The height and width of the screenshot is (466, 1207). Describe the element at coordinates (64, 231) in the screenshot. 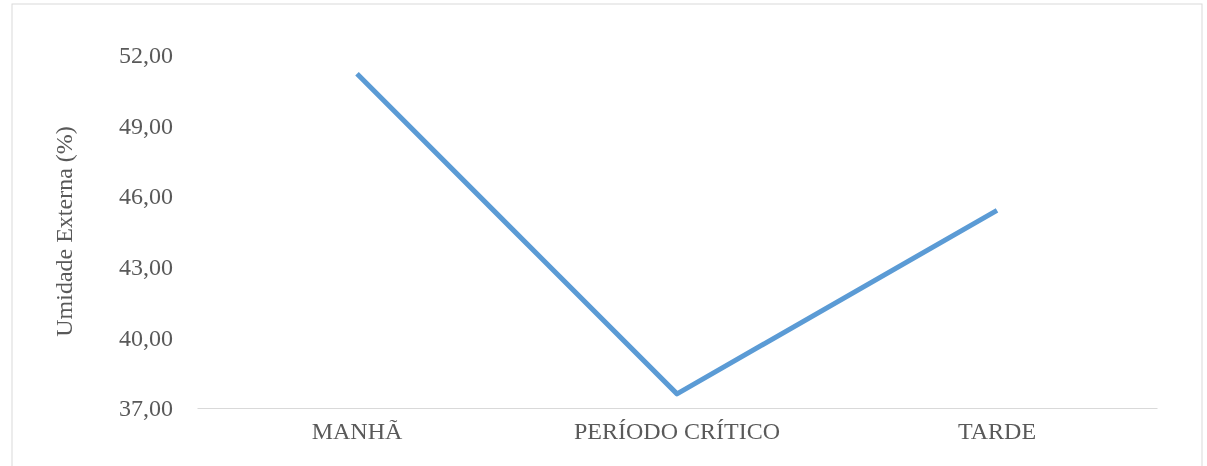

I see `y-axis-title: Umidade Externa (%)` at that location.